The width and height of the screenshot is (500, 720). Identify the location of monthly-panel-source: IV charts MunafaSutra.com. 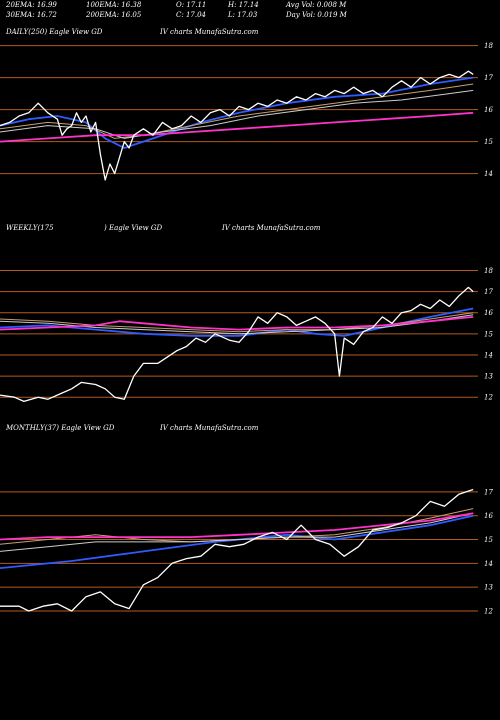
(209, 428).